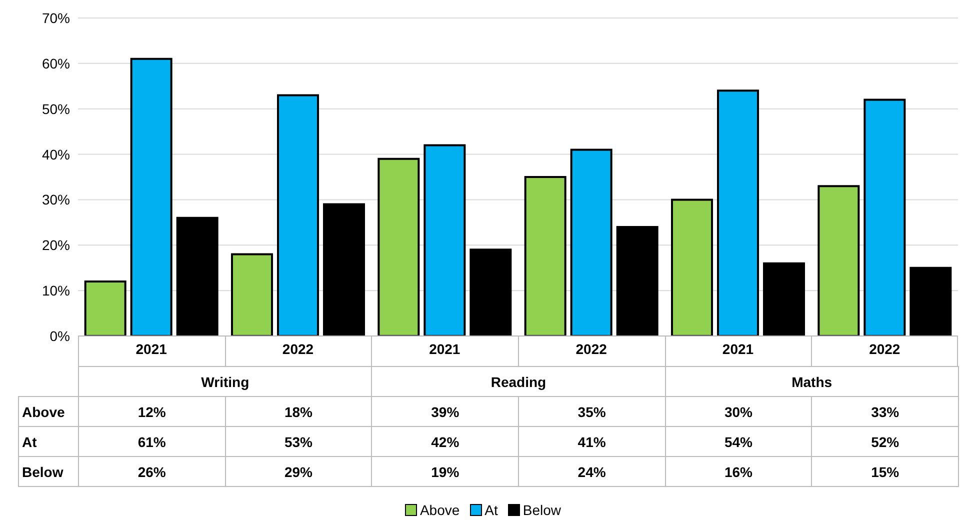 This screenshot has height=523, width=966. I want to click on data-label: 33%, so click(885, 411).